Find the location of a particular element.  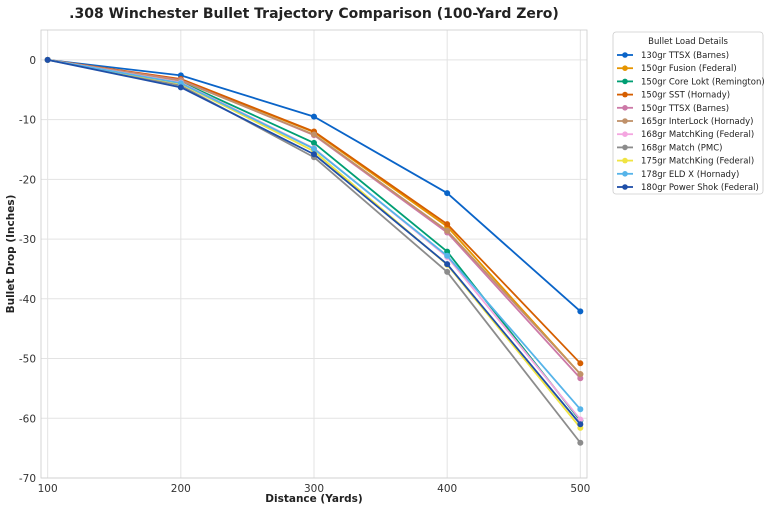

legend-item: 150gr Core Lokt (Remington) is located at coordinates (691, 82).